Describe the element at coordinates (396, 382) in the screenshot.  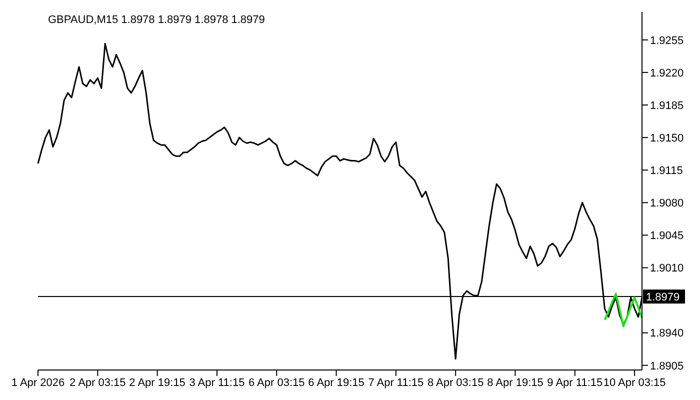
I see `x-tick-label: 7 Apr 11:15` at that location.